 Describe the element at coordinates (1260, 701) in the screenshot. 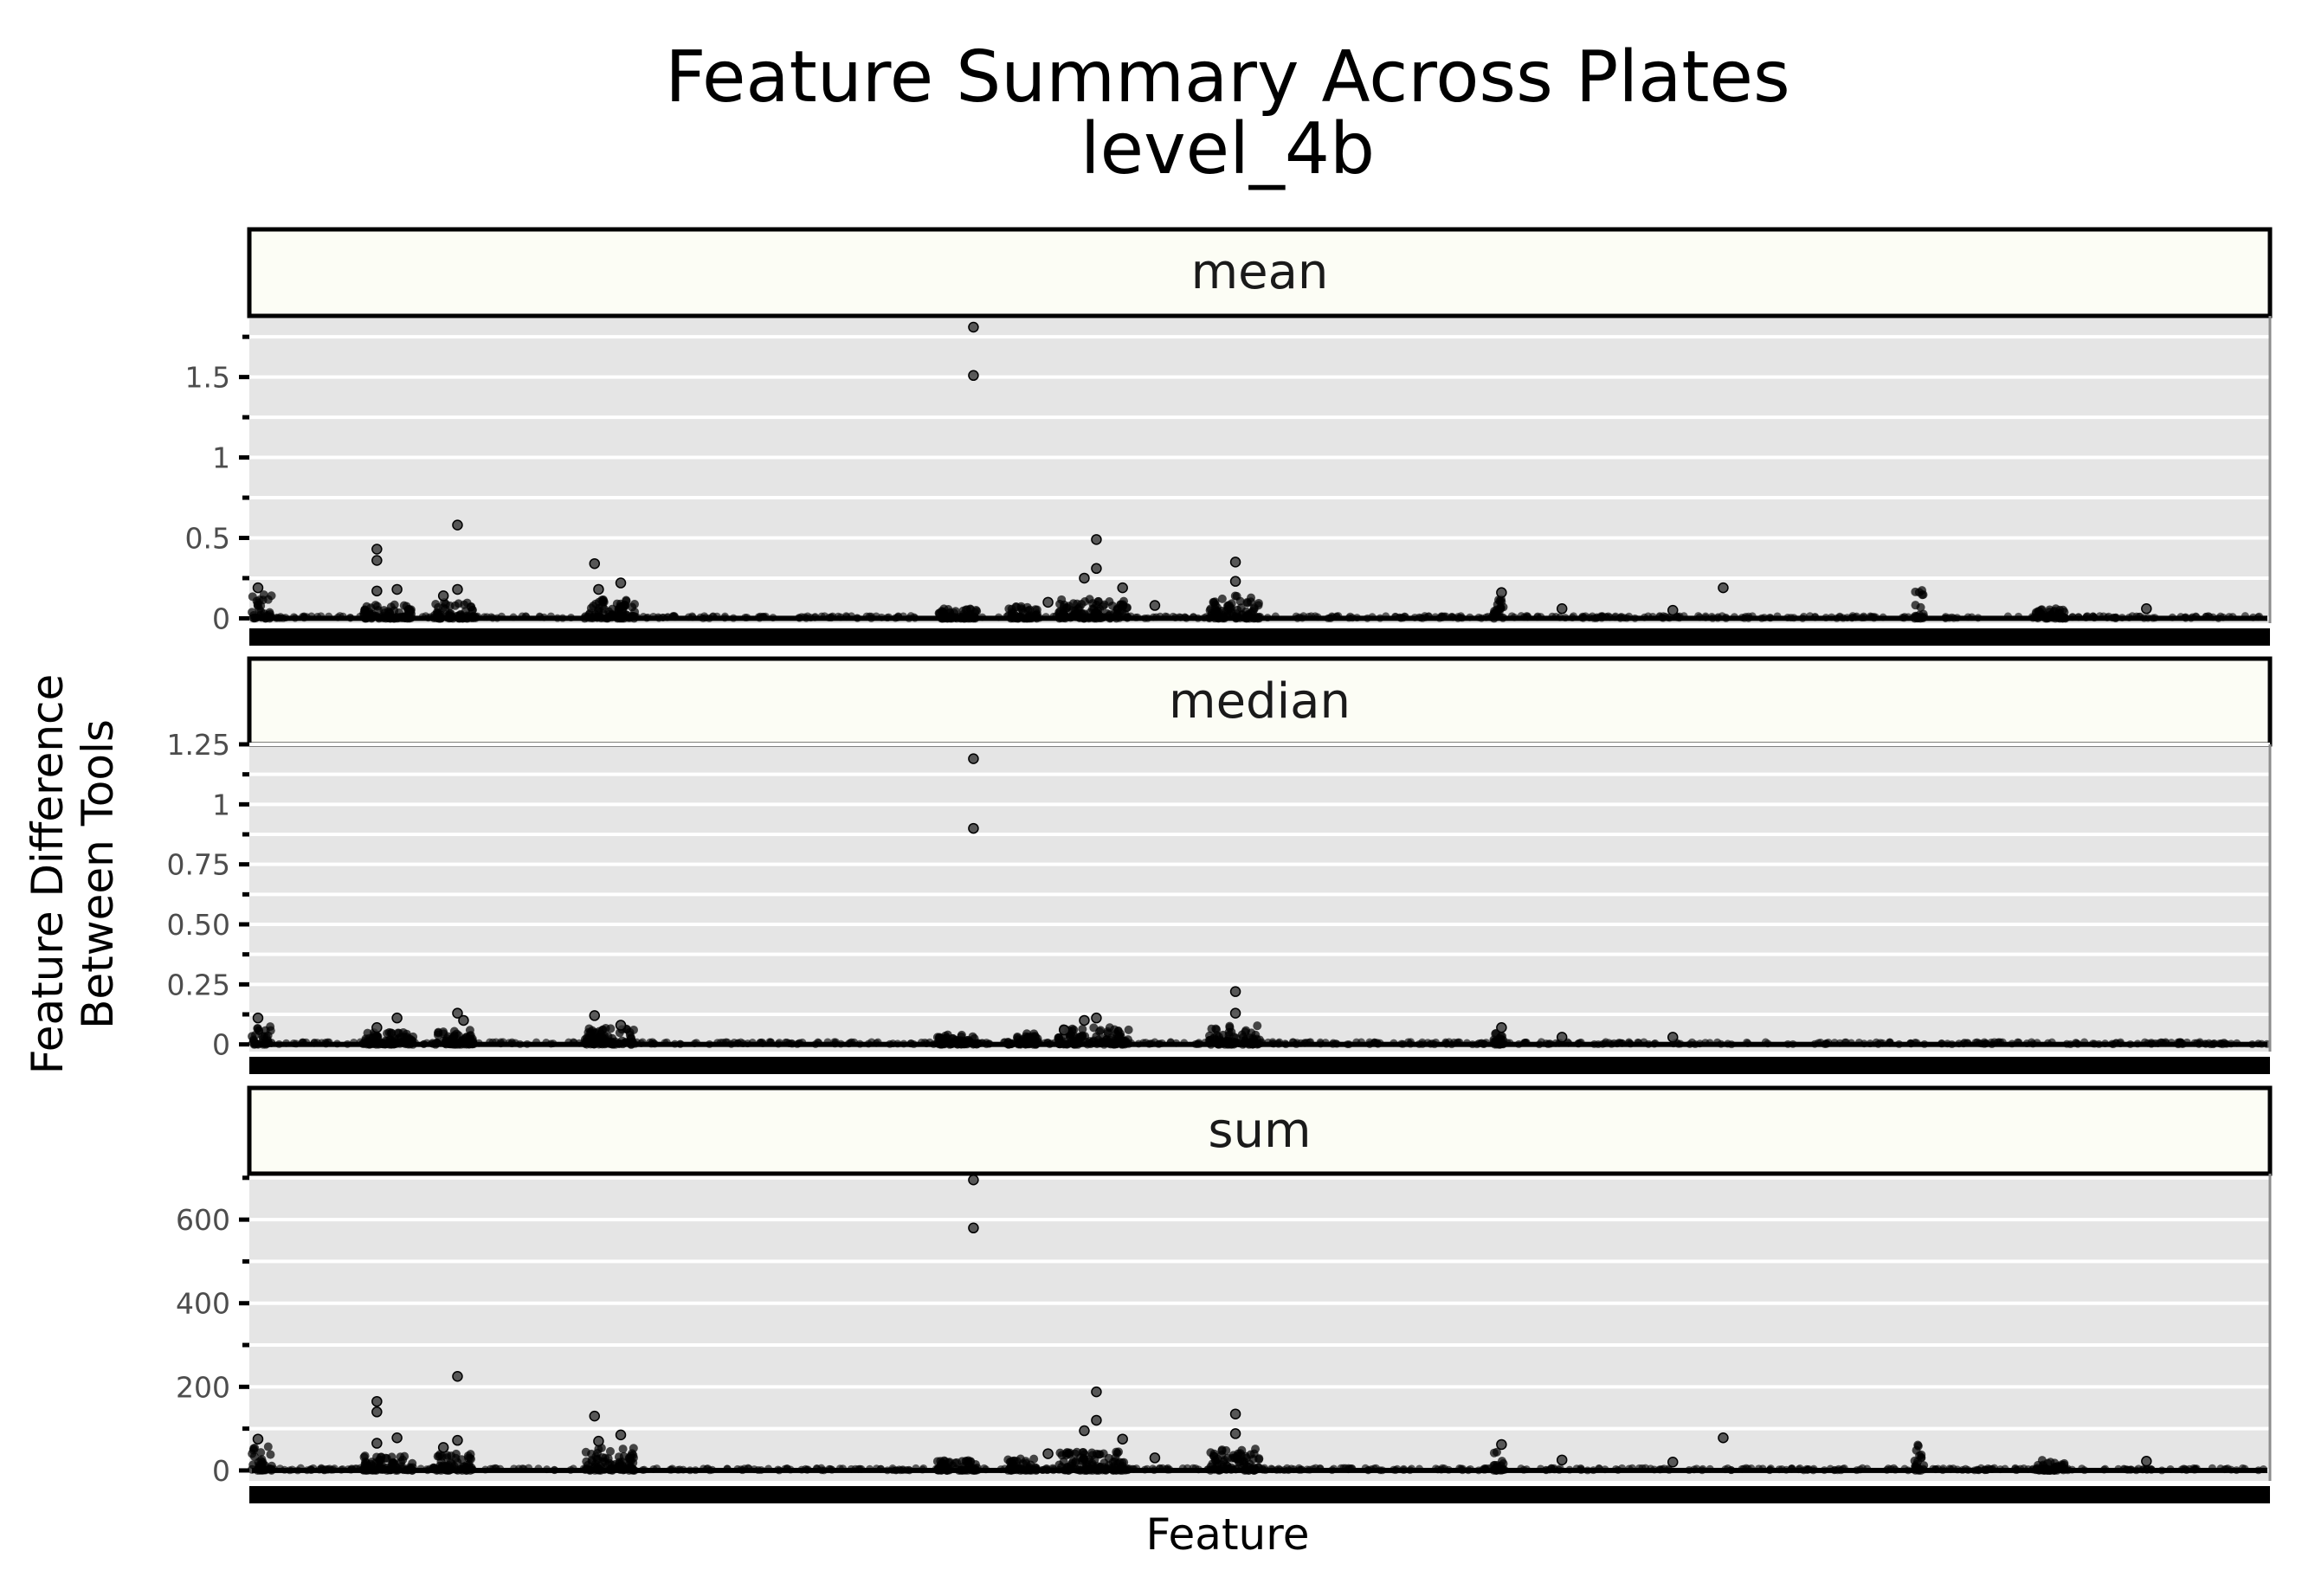

I see `facet-strip-label: median` at that location.